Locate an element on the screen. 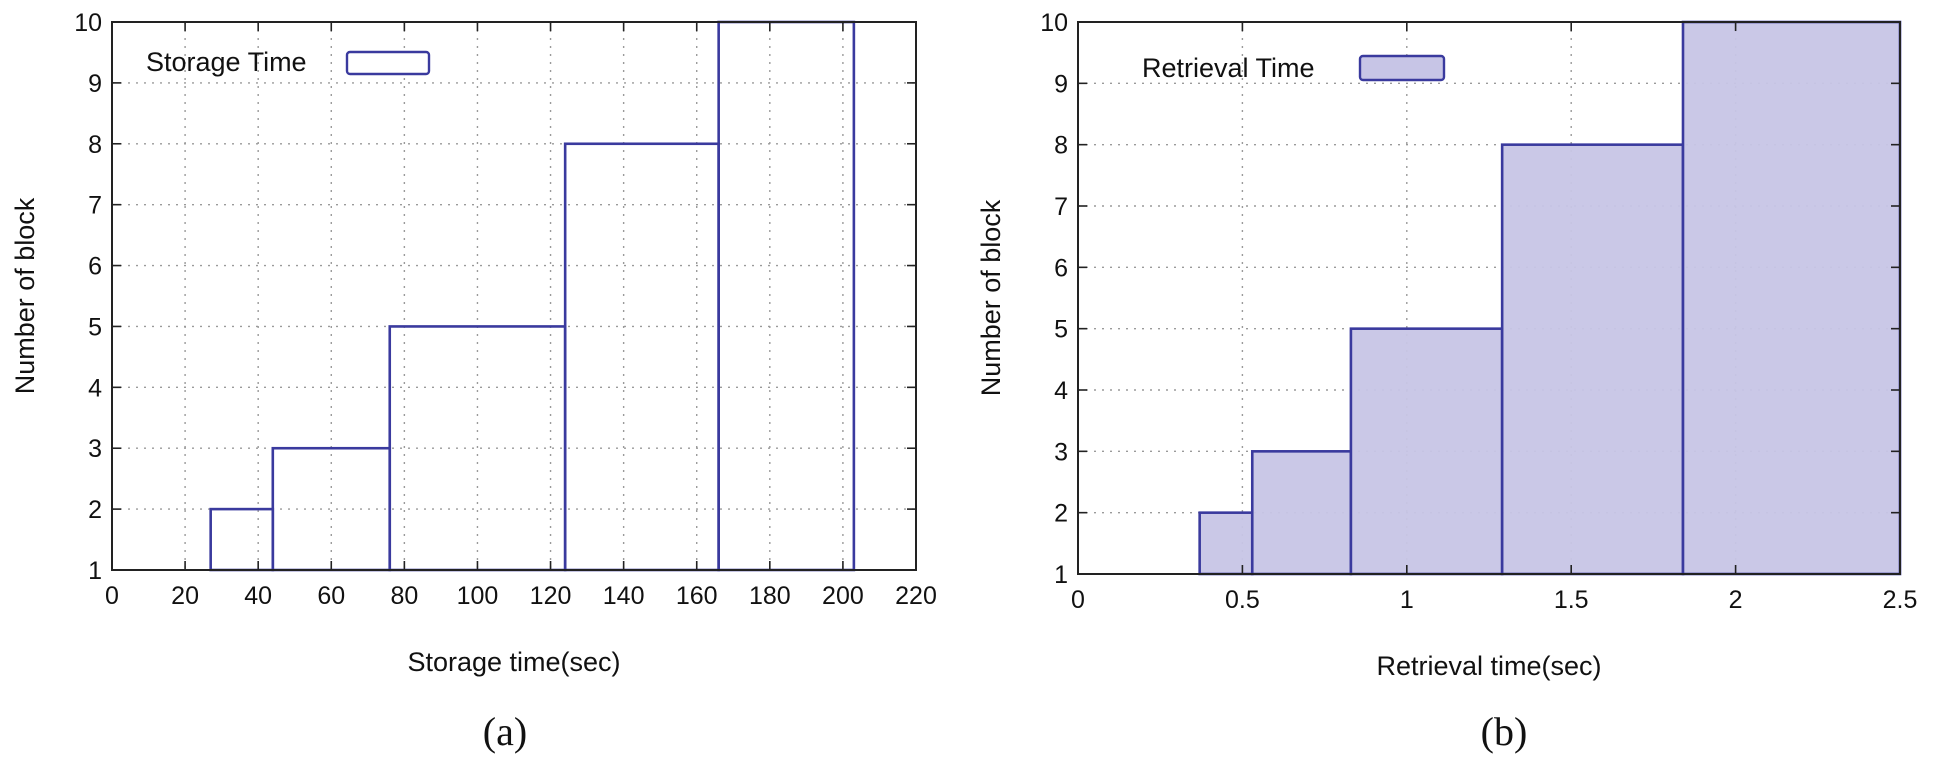  y-tick-label-b: 1 is located at coordinates (1061, 575).